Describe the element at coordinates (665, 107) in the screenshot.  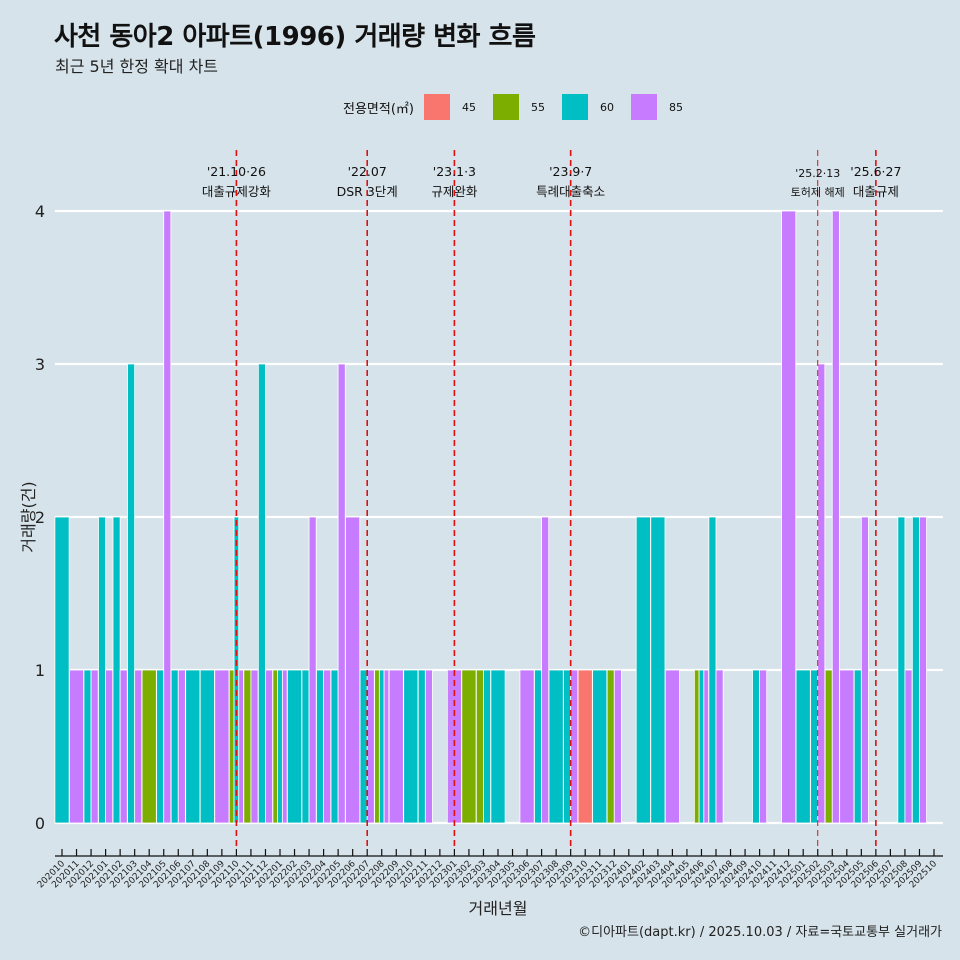
I see `legend-item-85: 85` at that location.